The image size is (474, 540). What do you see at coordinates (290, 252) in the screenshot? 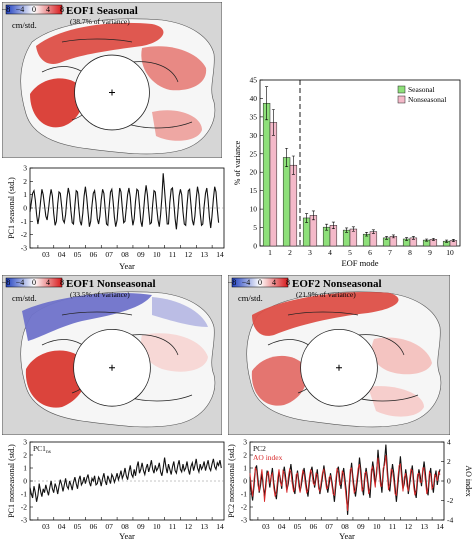
I see `x-tick-label: 2` at bounding box center [290, 252].